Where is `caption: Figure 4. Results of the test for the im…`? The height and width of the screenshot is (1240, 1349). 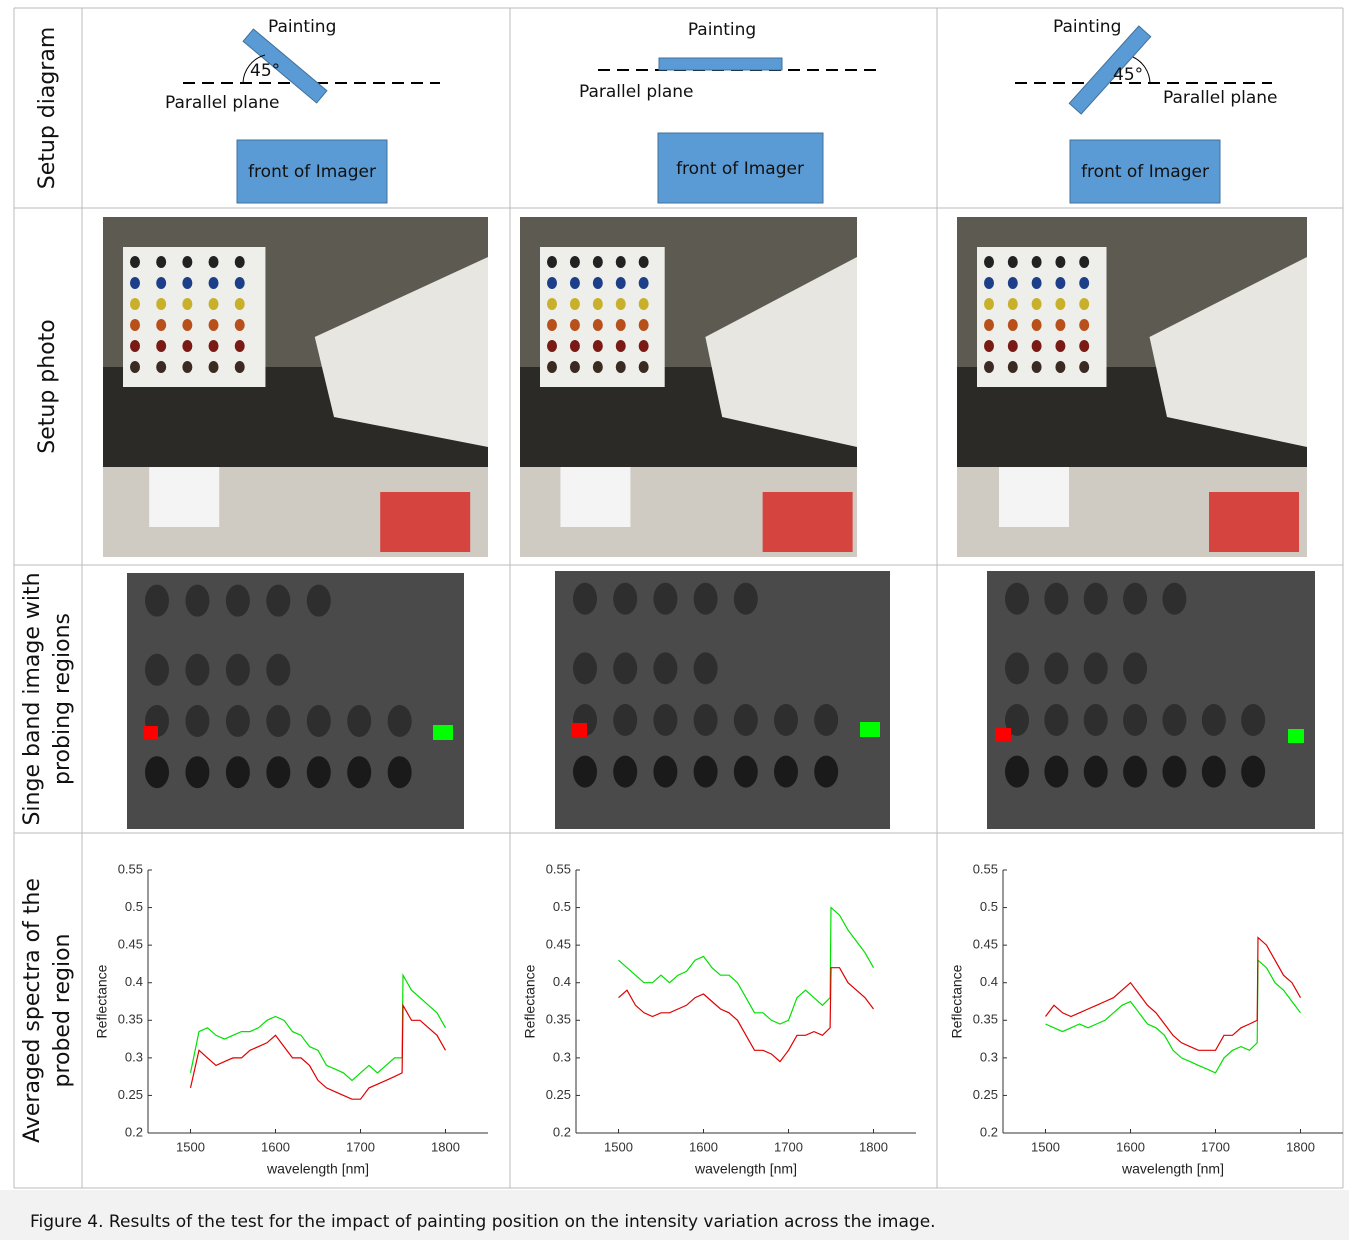 caption: Figure 4. Results of the test for the im… is located at coordinates (483, 1222).